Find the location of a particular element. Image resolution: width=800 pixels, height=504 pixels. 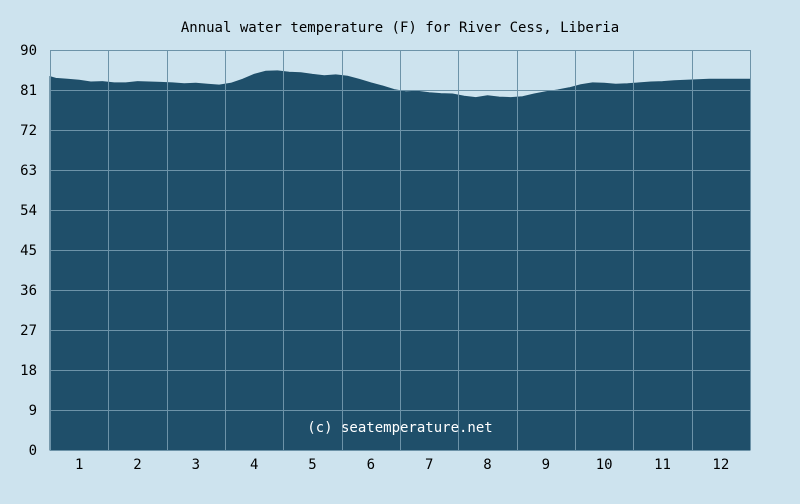

x-tick-label: 2 is located at coordinates (137, 465).